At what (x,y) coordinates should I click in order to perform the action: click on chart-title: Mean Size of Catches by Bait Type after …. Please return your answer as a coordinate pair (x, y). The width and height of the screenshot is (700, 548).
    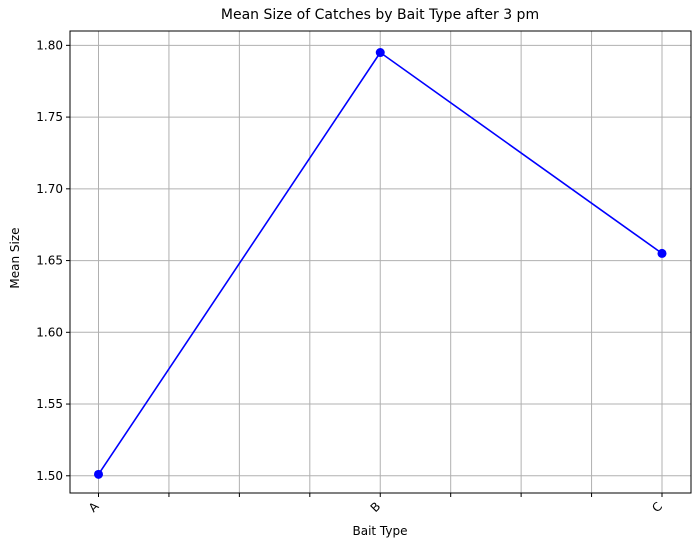
    Looking at the image, I should click on (380, 15).